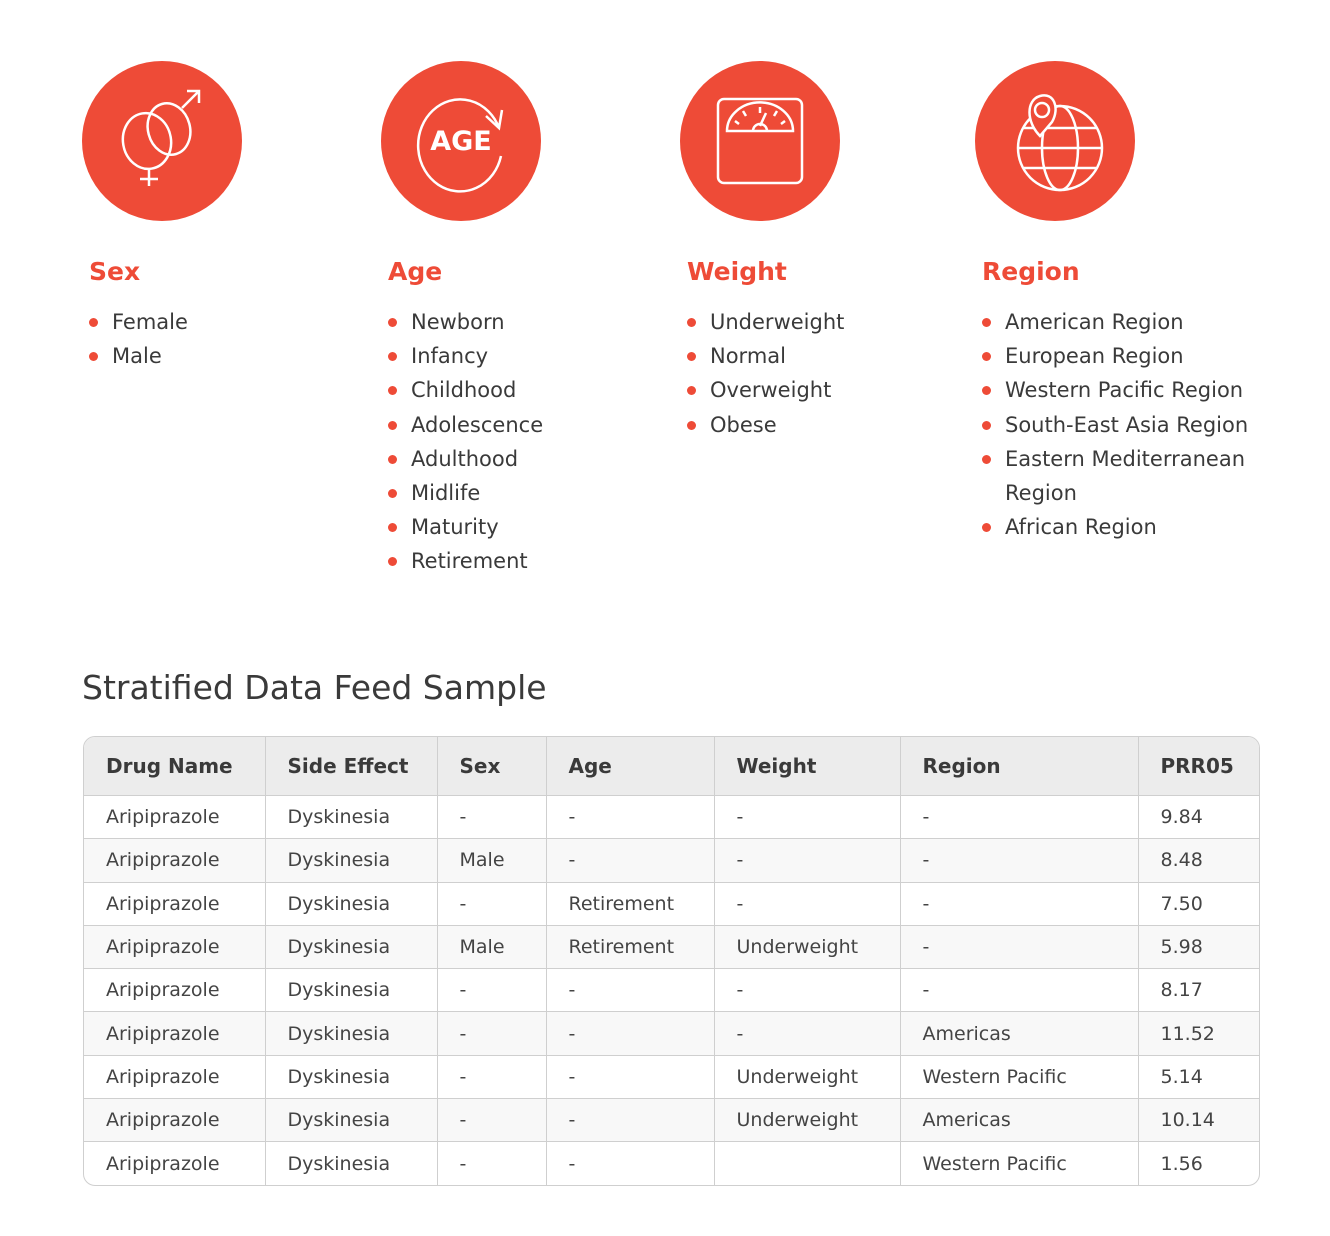 The width and height of the screenshot is (1330, 1236). Describe the element at coordinates (760, 141) in the screenshot. I see `weighing-scale-icon` at that location.